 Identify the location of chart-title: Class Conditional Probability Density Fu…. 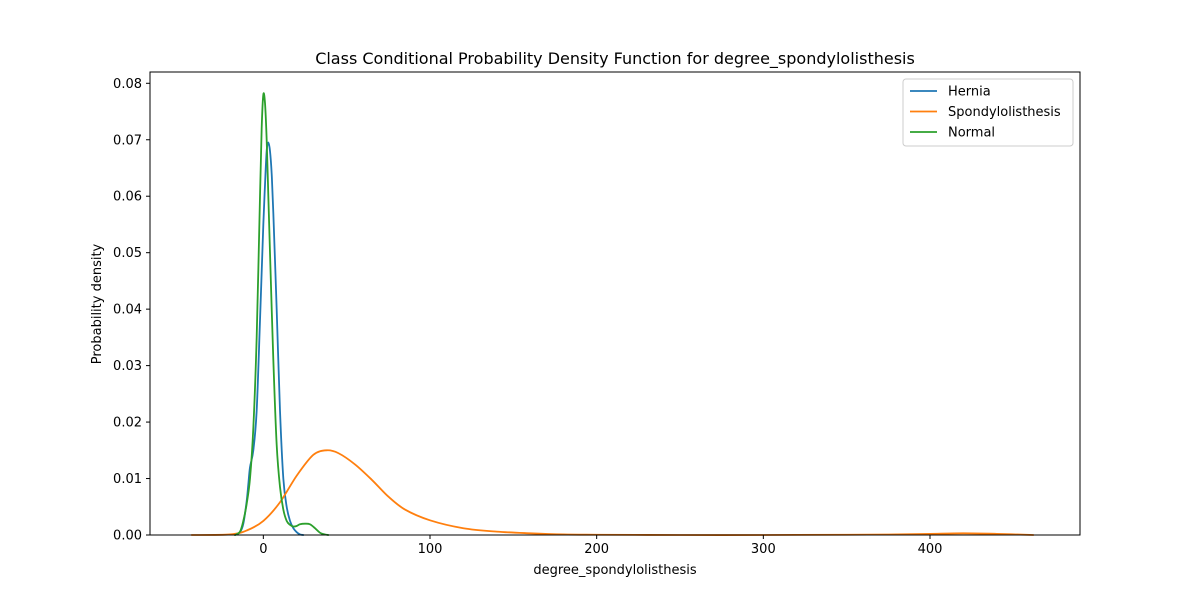
(615, 59).